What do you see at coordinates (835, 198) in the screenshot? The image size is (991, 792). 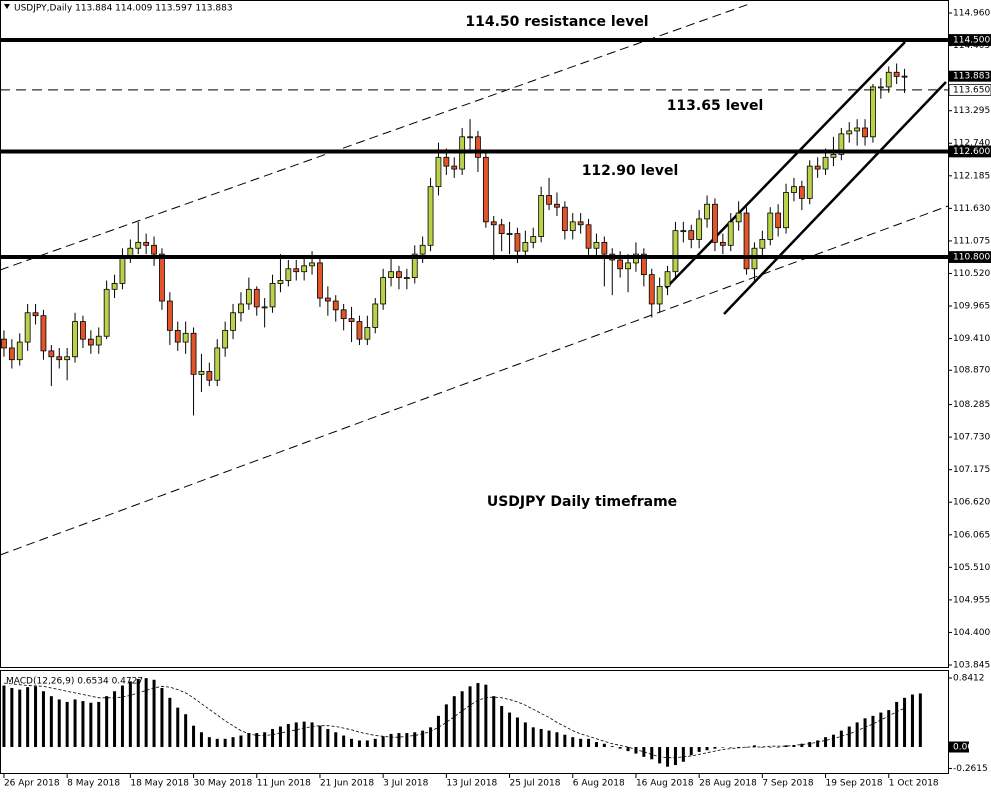 I see `trend-channel-lower` at bounding box center [835, 198].